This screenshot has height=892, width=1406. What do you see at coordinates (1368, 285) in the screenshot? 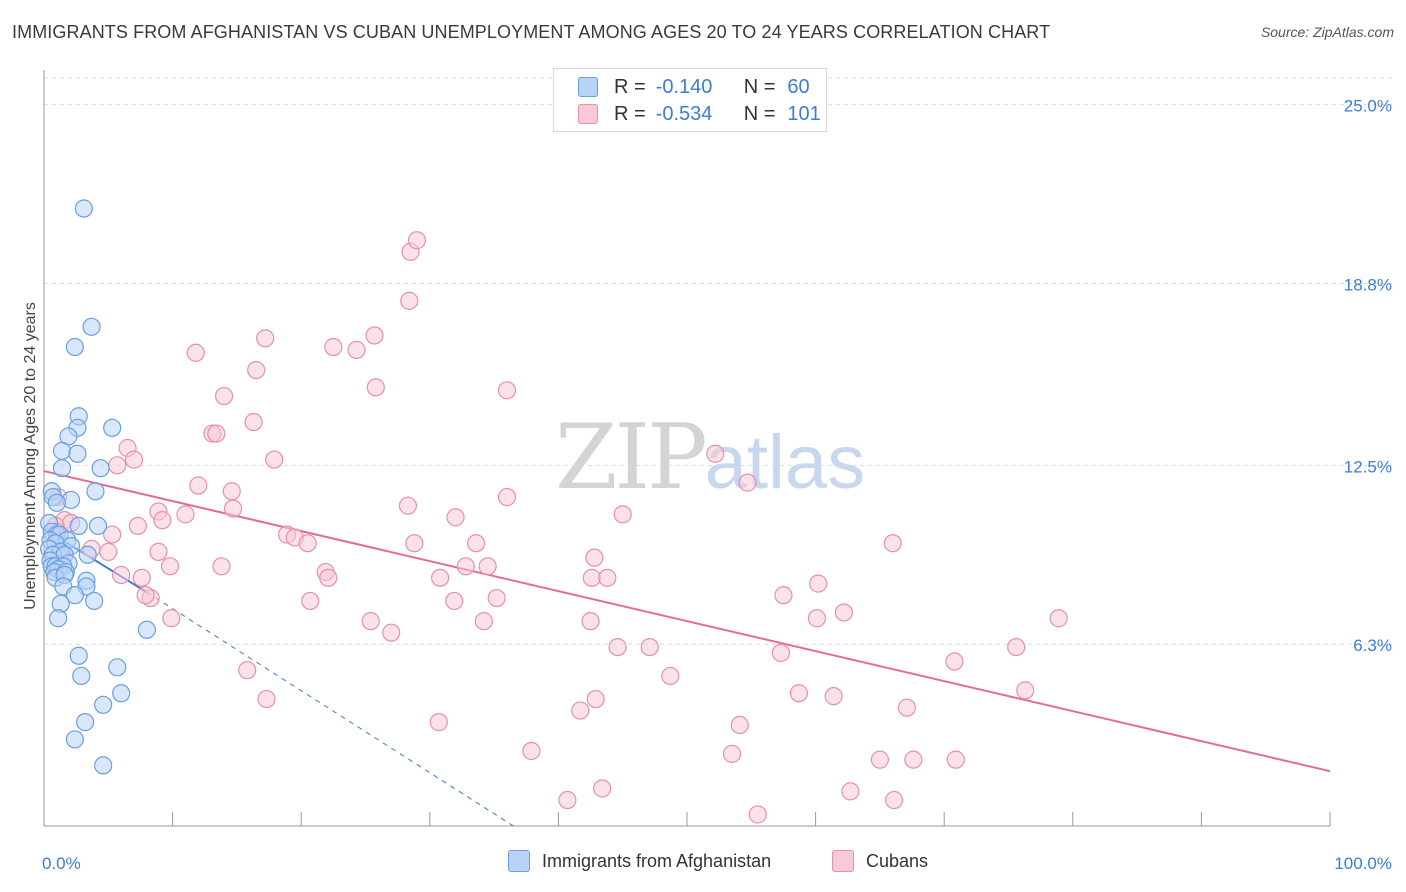
I see `y-tick-label: 18.8%` at bounding box center [1368, 285].